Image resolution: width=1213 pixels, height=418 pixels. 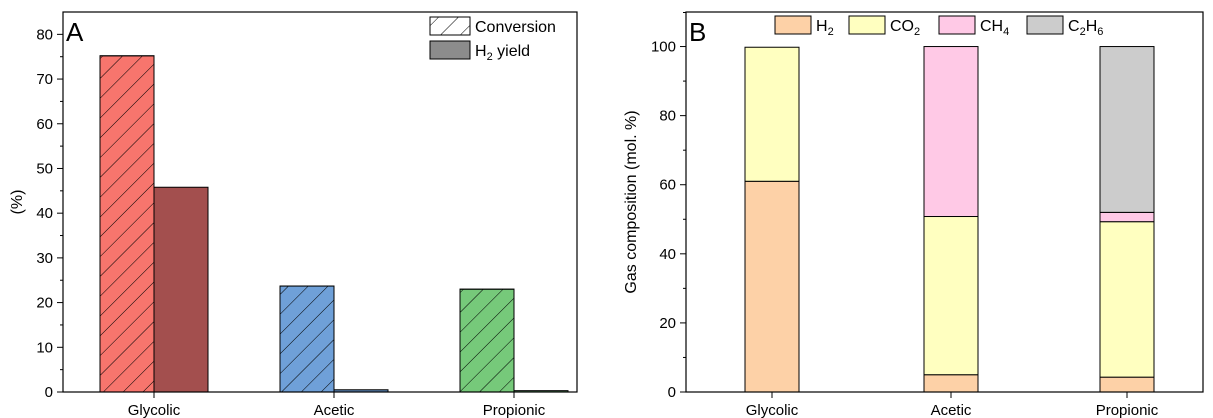 I want to click on legend-label-c2h6: C2H6, so click(x=1085, y=28).